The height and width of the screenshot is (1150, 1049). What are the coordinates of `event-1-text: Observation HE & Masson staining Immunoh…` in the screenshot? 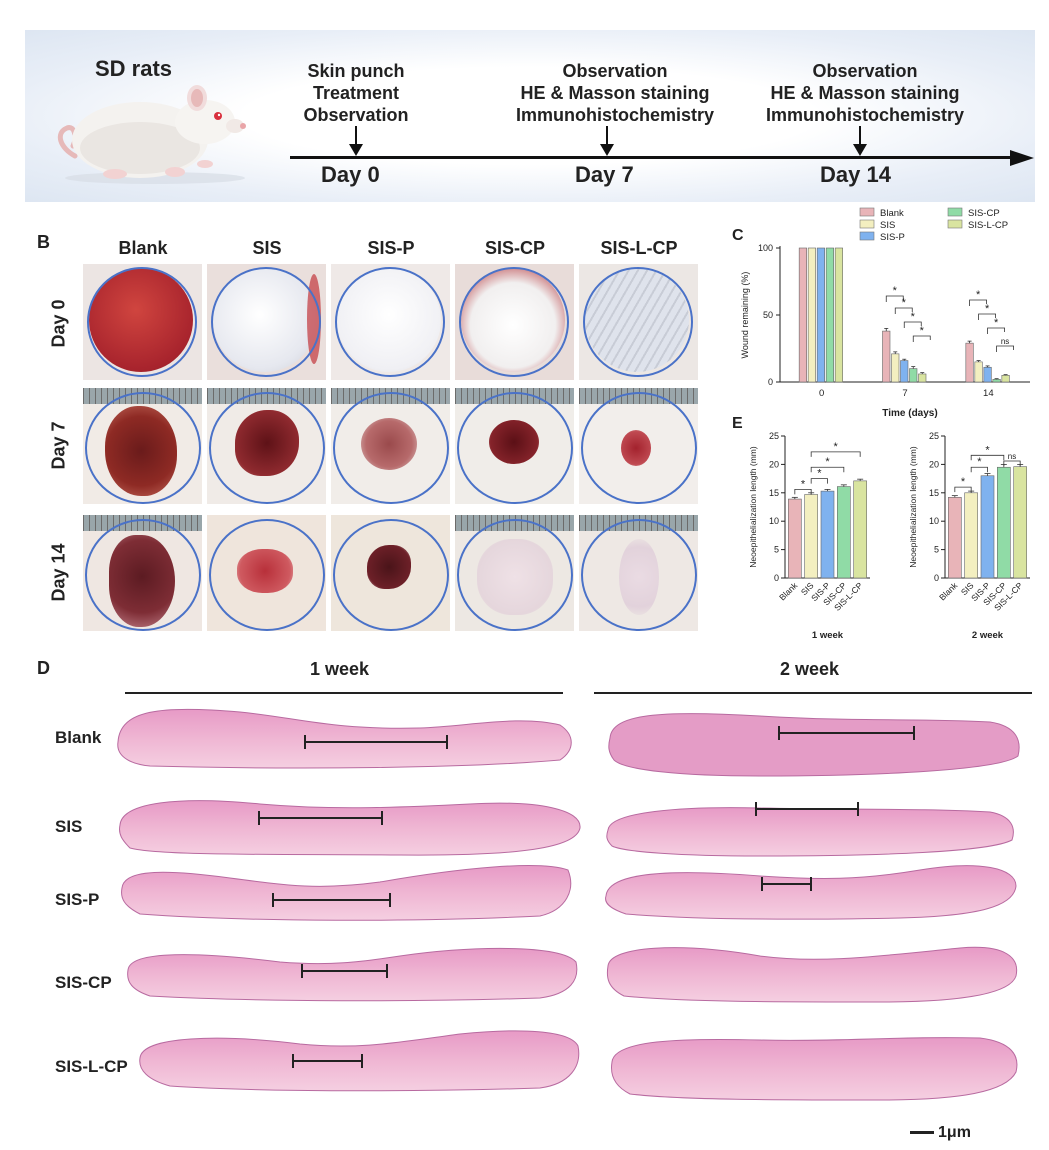 It's located at (615, 93).